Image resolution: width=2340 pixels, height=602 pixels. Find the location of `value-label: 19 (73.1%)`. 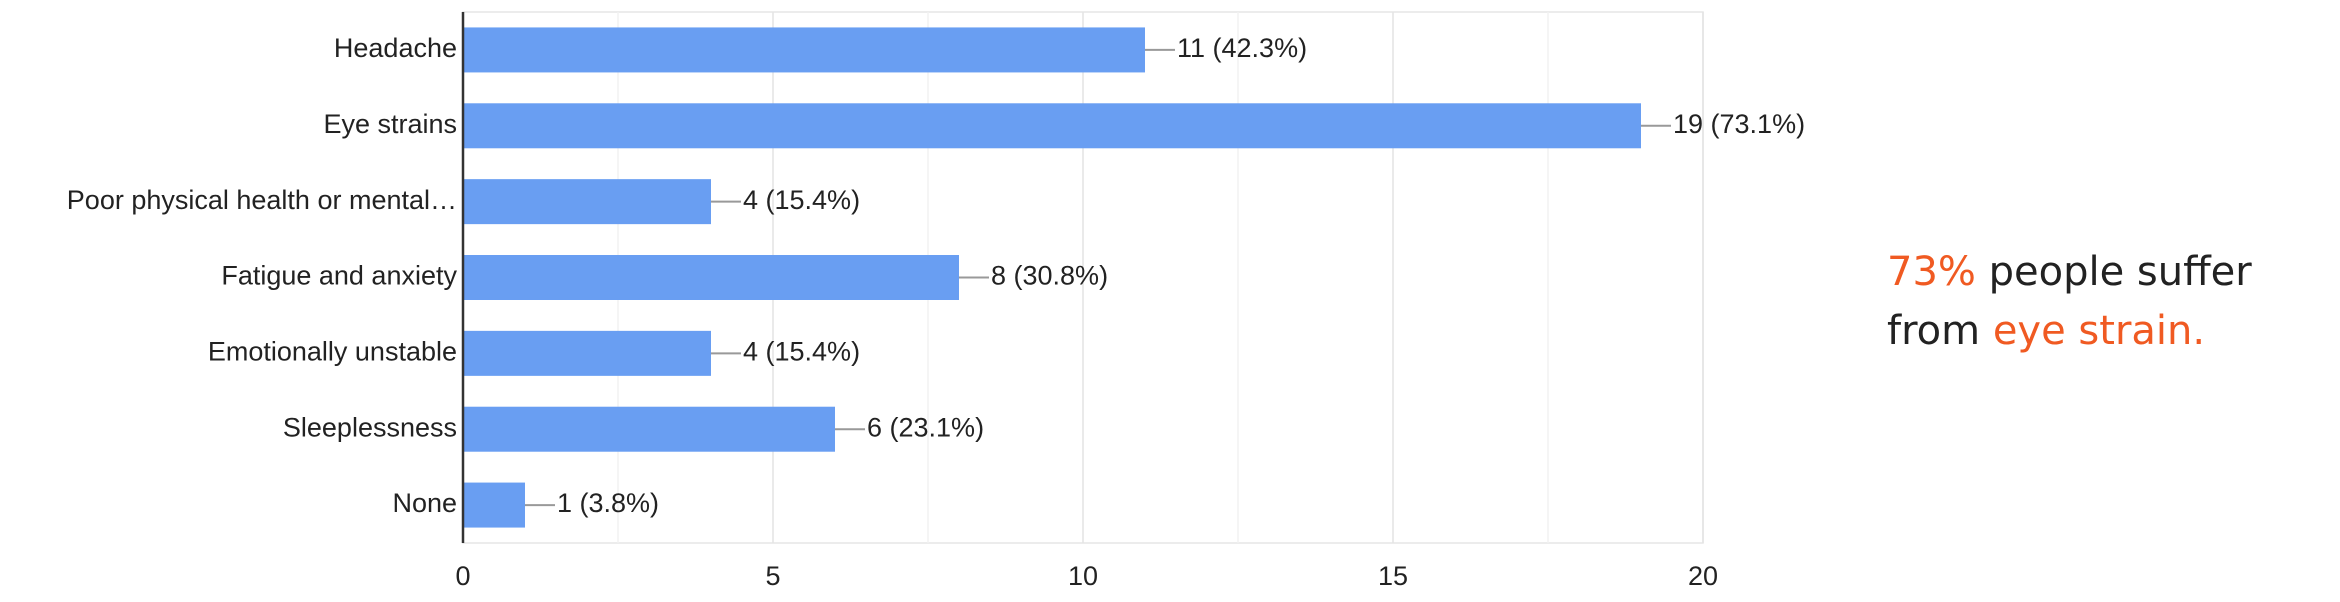

value-label: 19 (73.1%) is located at coordinates (1739, 124).